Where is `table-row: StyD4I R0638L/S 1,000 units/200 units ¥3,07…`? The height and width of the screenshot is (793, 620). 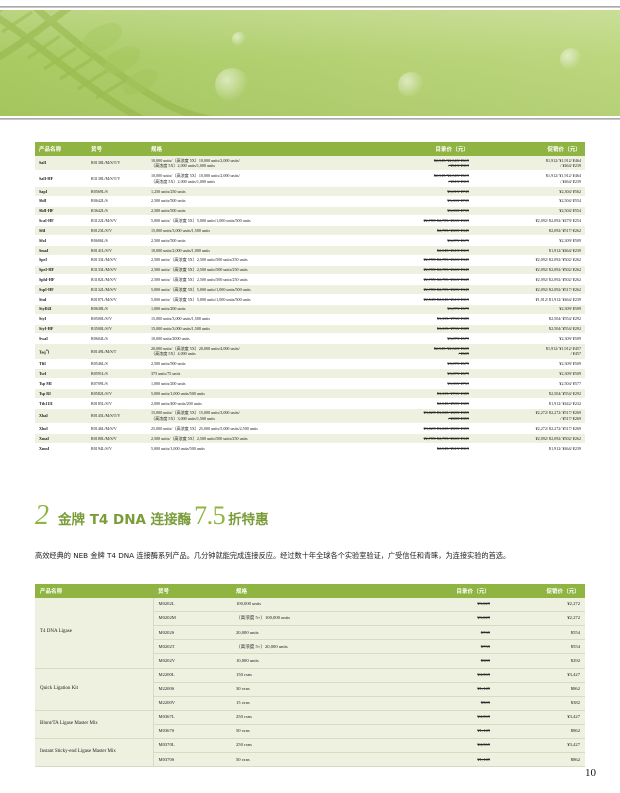 table-row: StyD4I R0638L/S 1,000 units/200 units ¥3,07… is located at coordinates (310, 309).